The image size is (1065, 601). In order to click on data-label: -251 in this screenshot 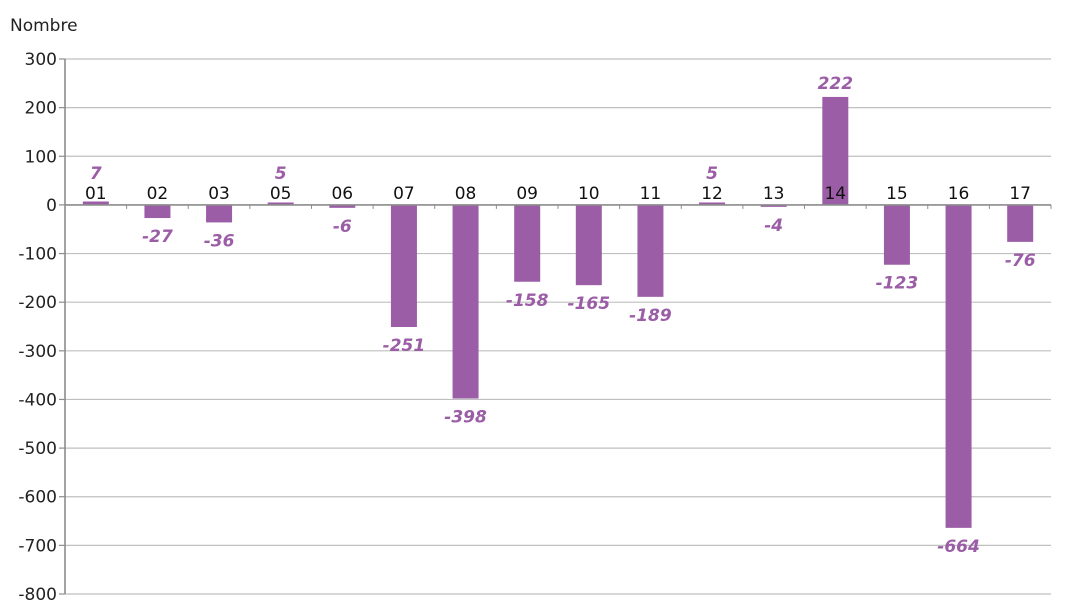, I will do `click(404, 346)`.